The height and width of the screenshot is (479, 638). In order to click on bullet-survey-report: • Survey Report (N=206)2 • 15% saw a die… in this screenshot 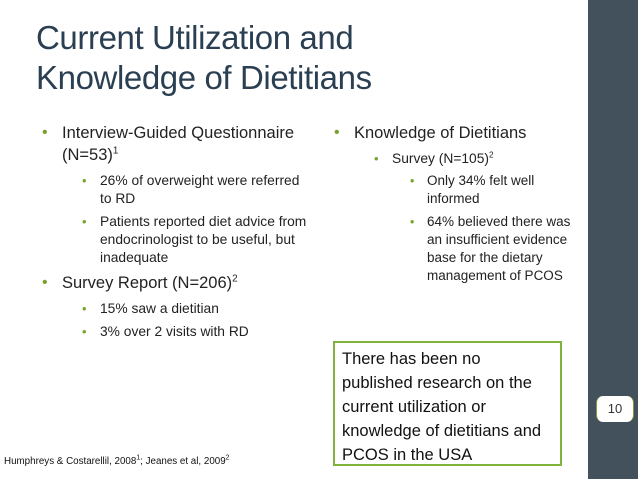, I will do `click(177, 306)`.